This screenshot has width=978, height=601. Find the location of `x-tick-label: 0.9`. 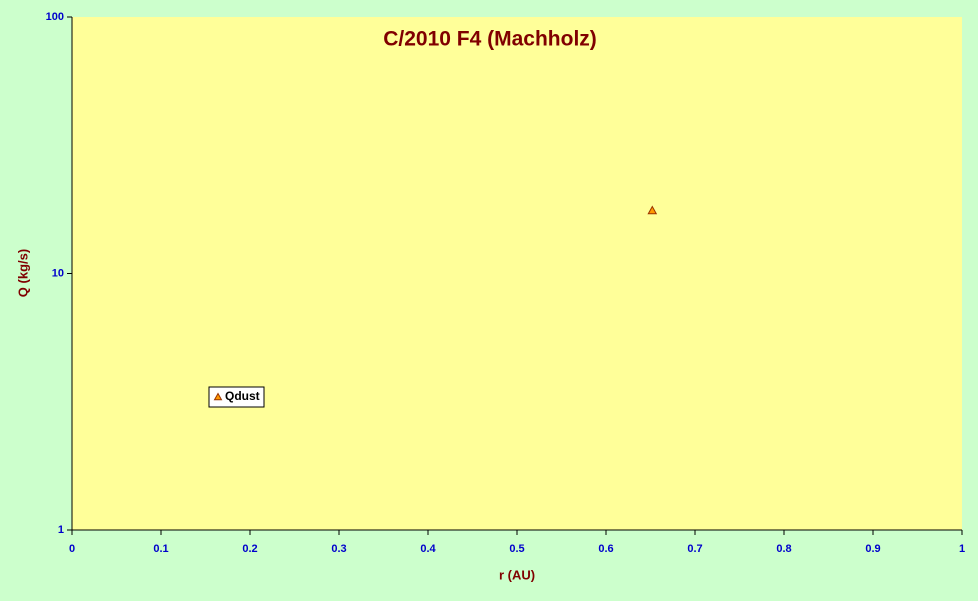

x-tick-label: 0.9 is located at coordinates (872, 549).